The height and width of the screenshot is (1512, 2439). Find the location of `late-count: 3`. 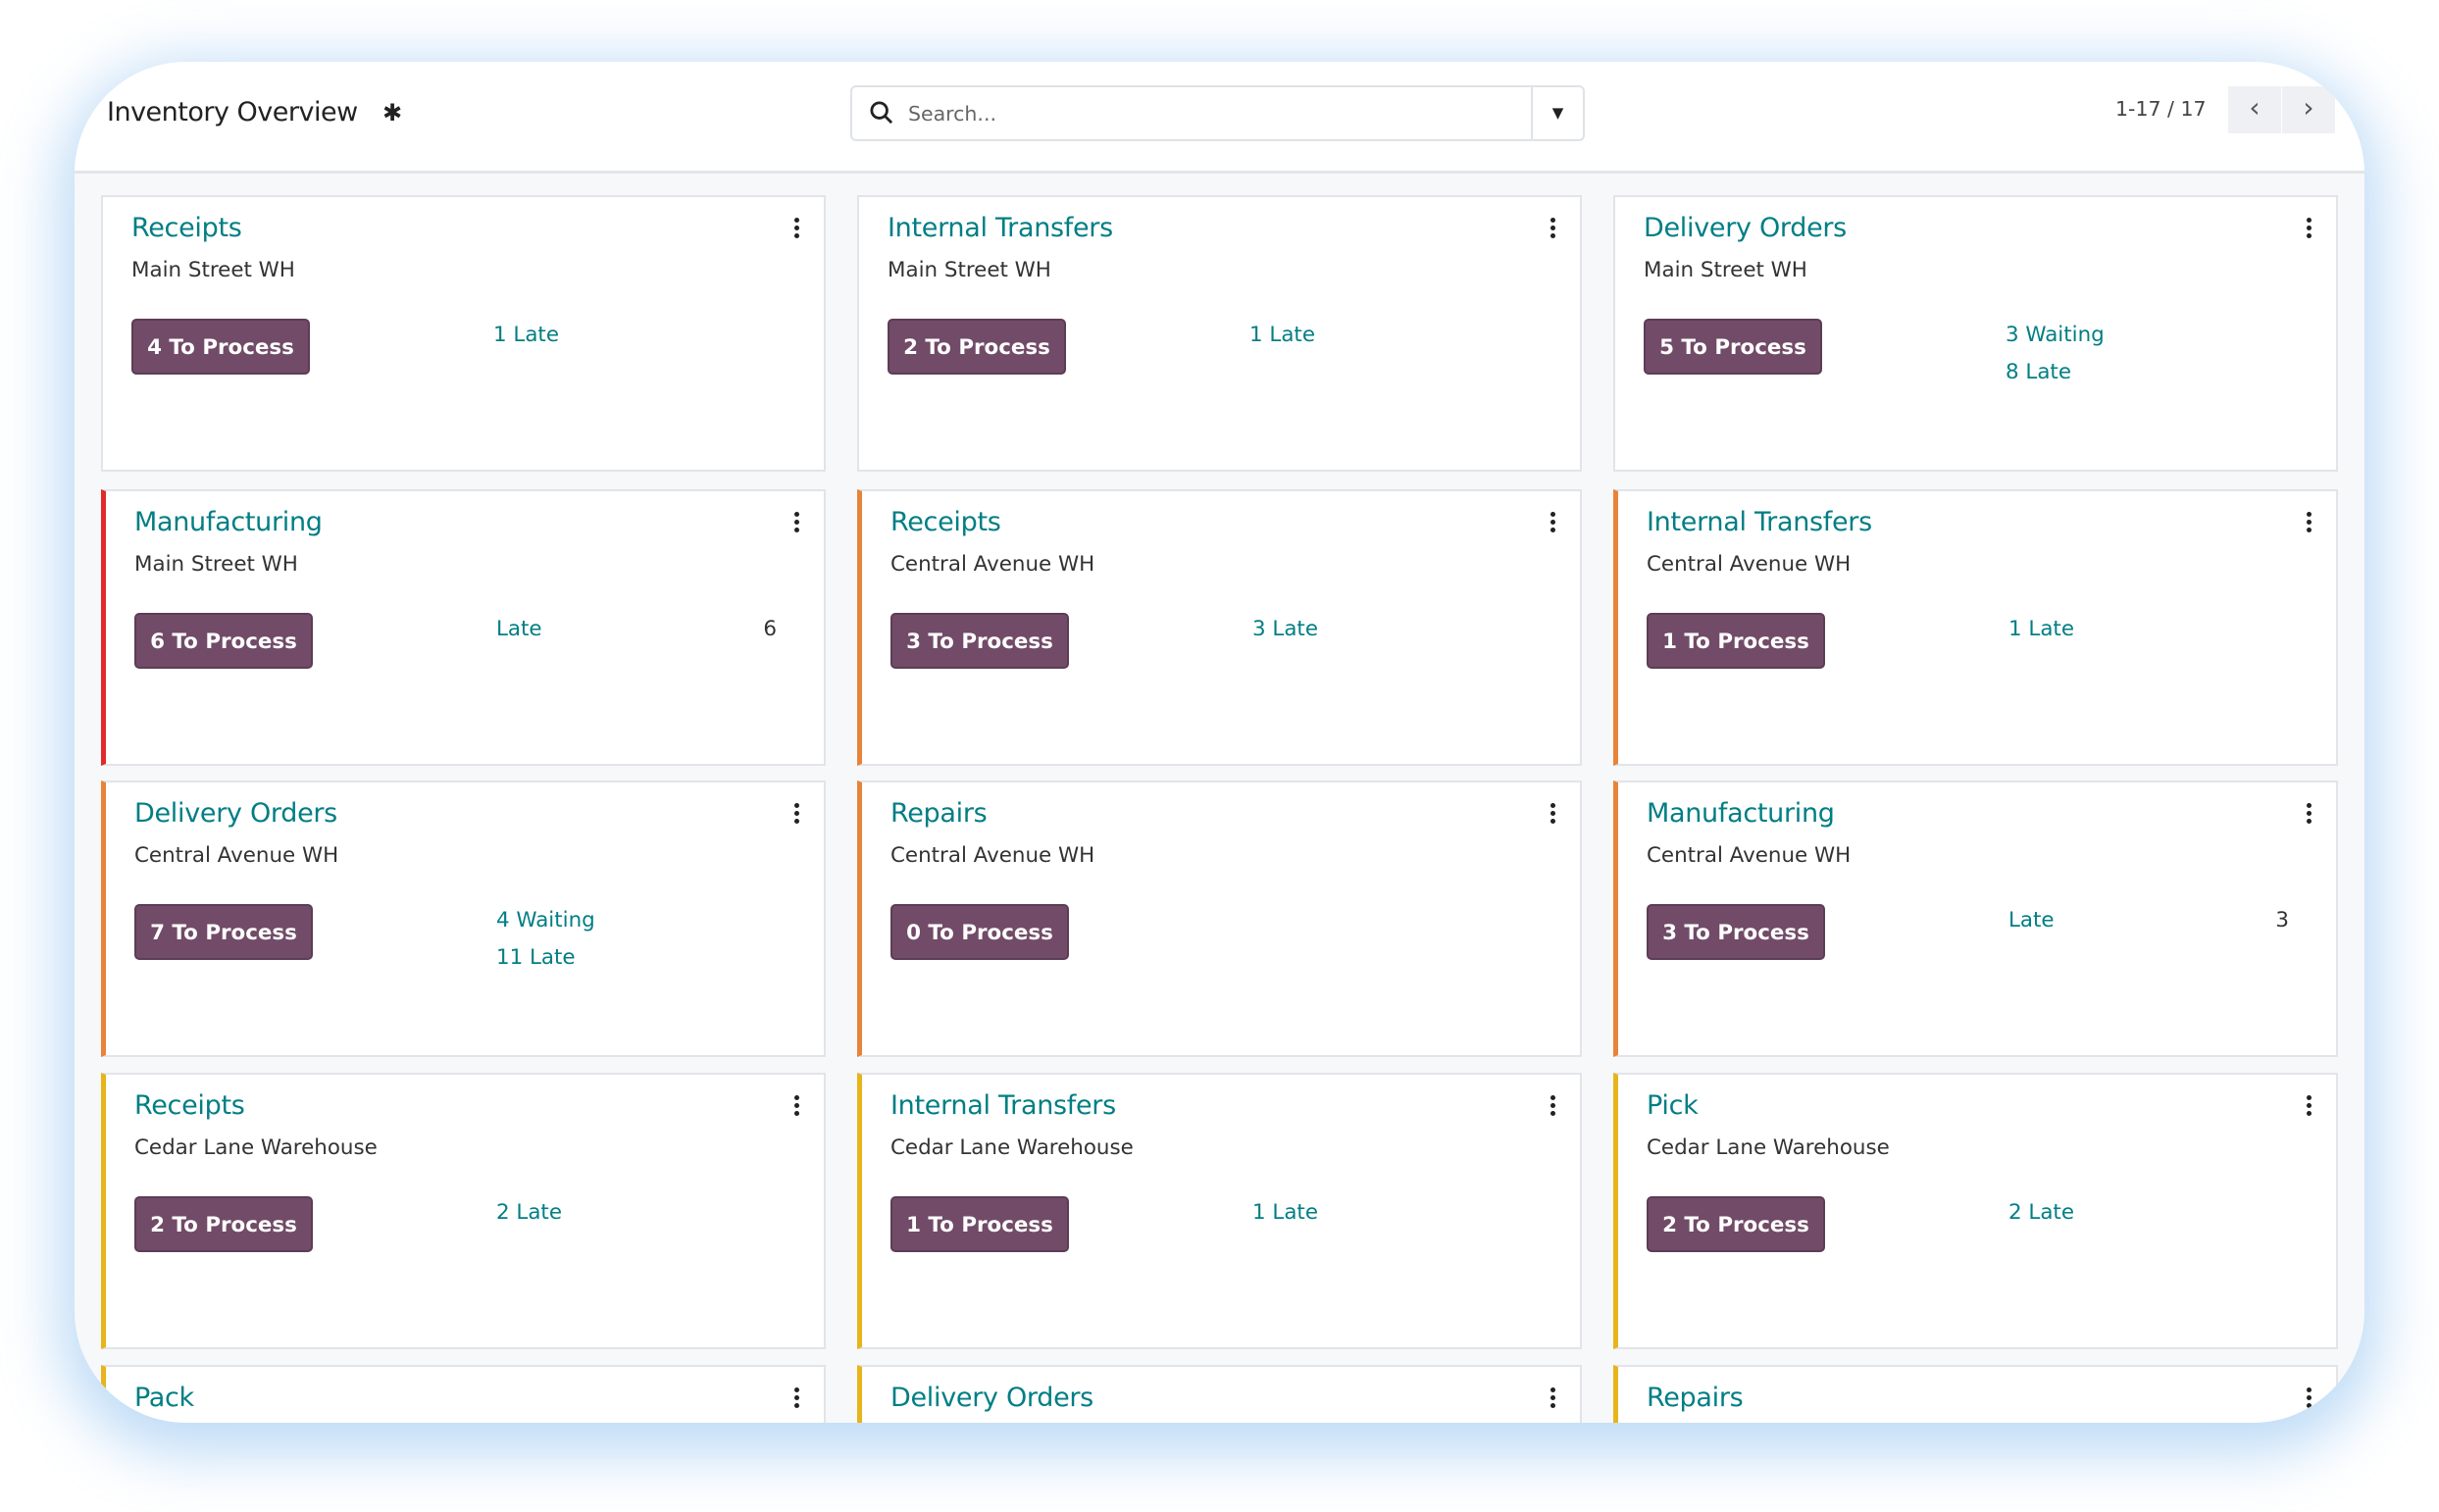

late-count: 3 is located at coordinates (2282, 920).